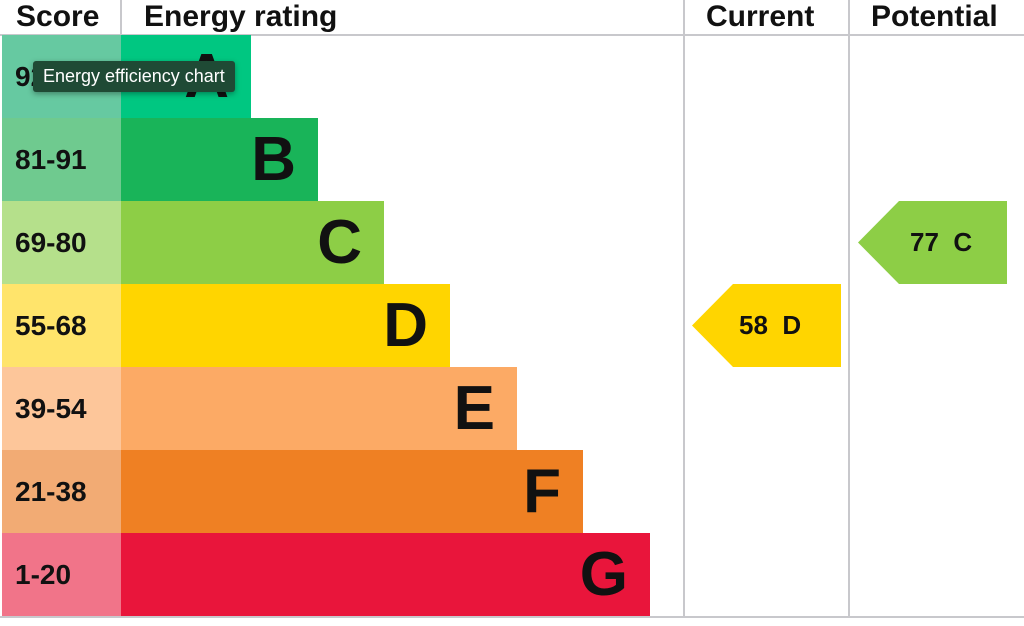 The height and width of the screenshot is (626, 1024). I want to click on potential-rating-label: 77 C, so click(941, 242).